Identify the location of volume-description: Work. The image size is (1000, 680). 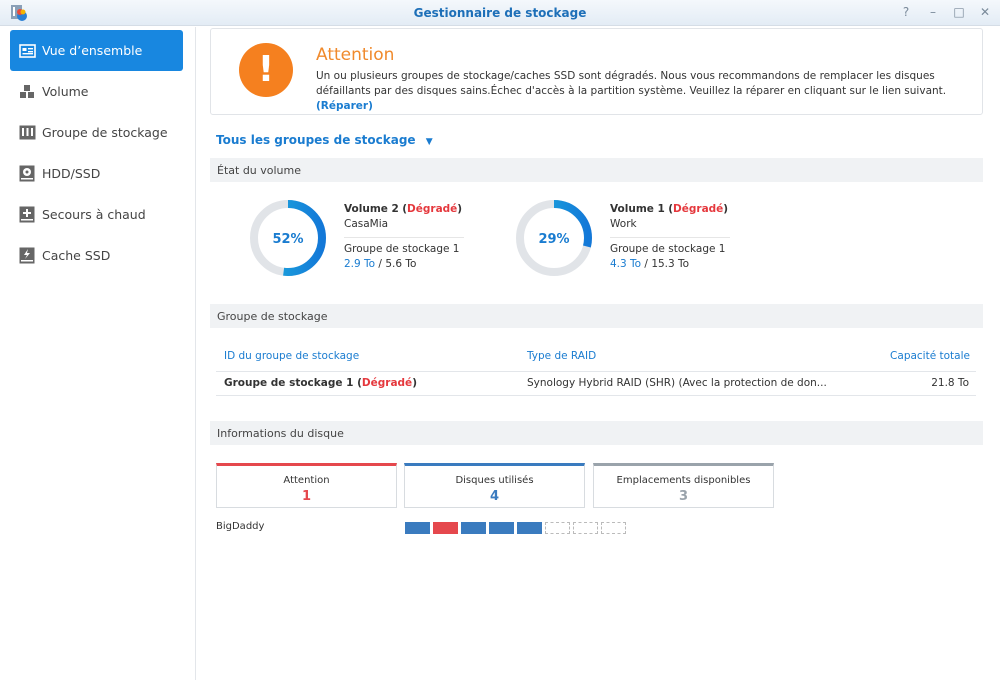
(623, 224).